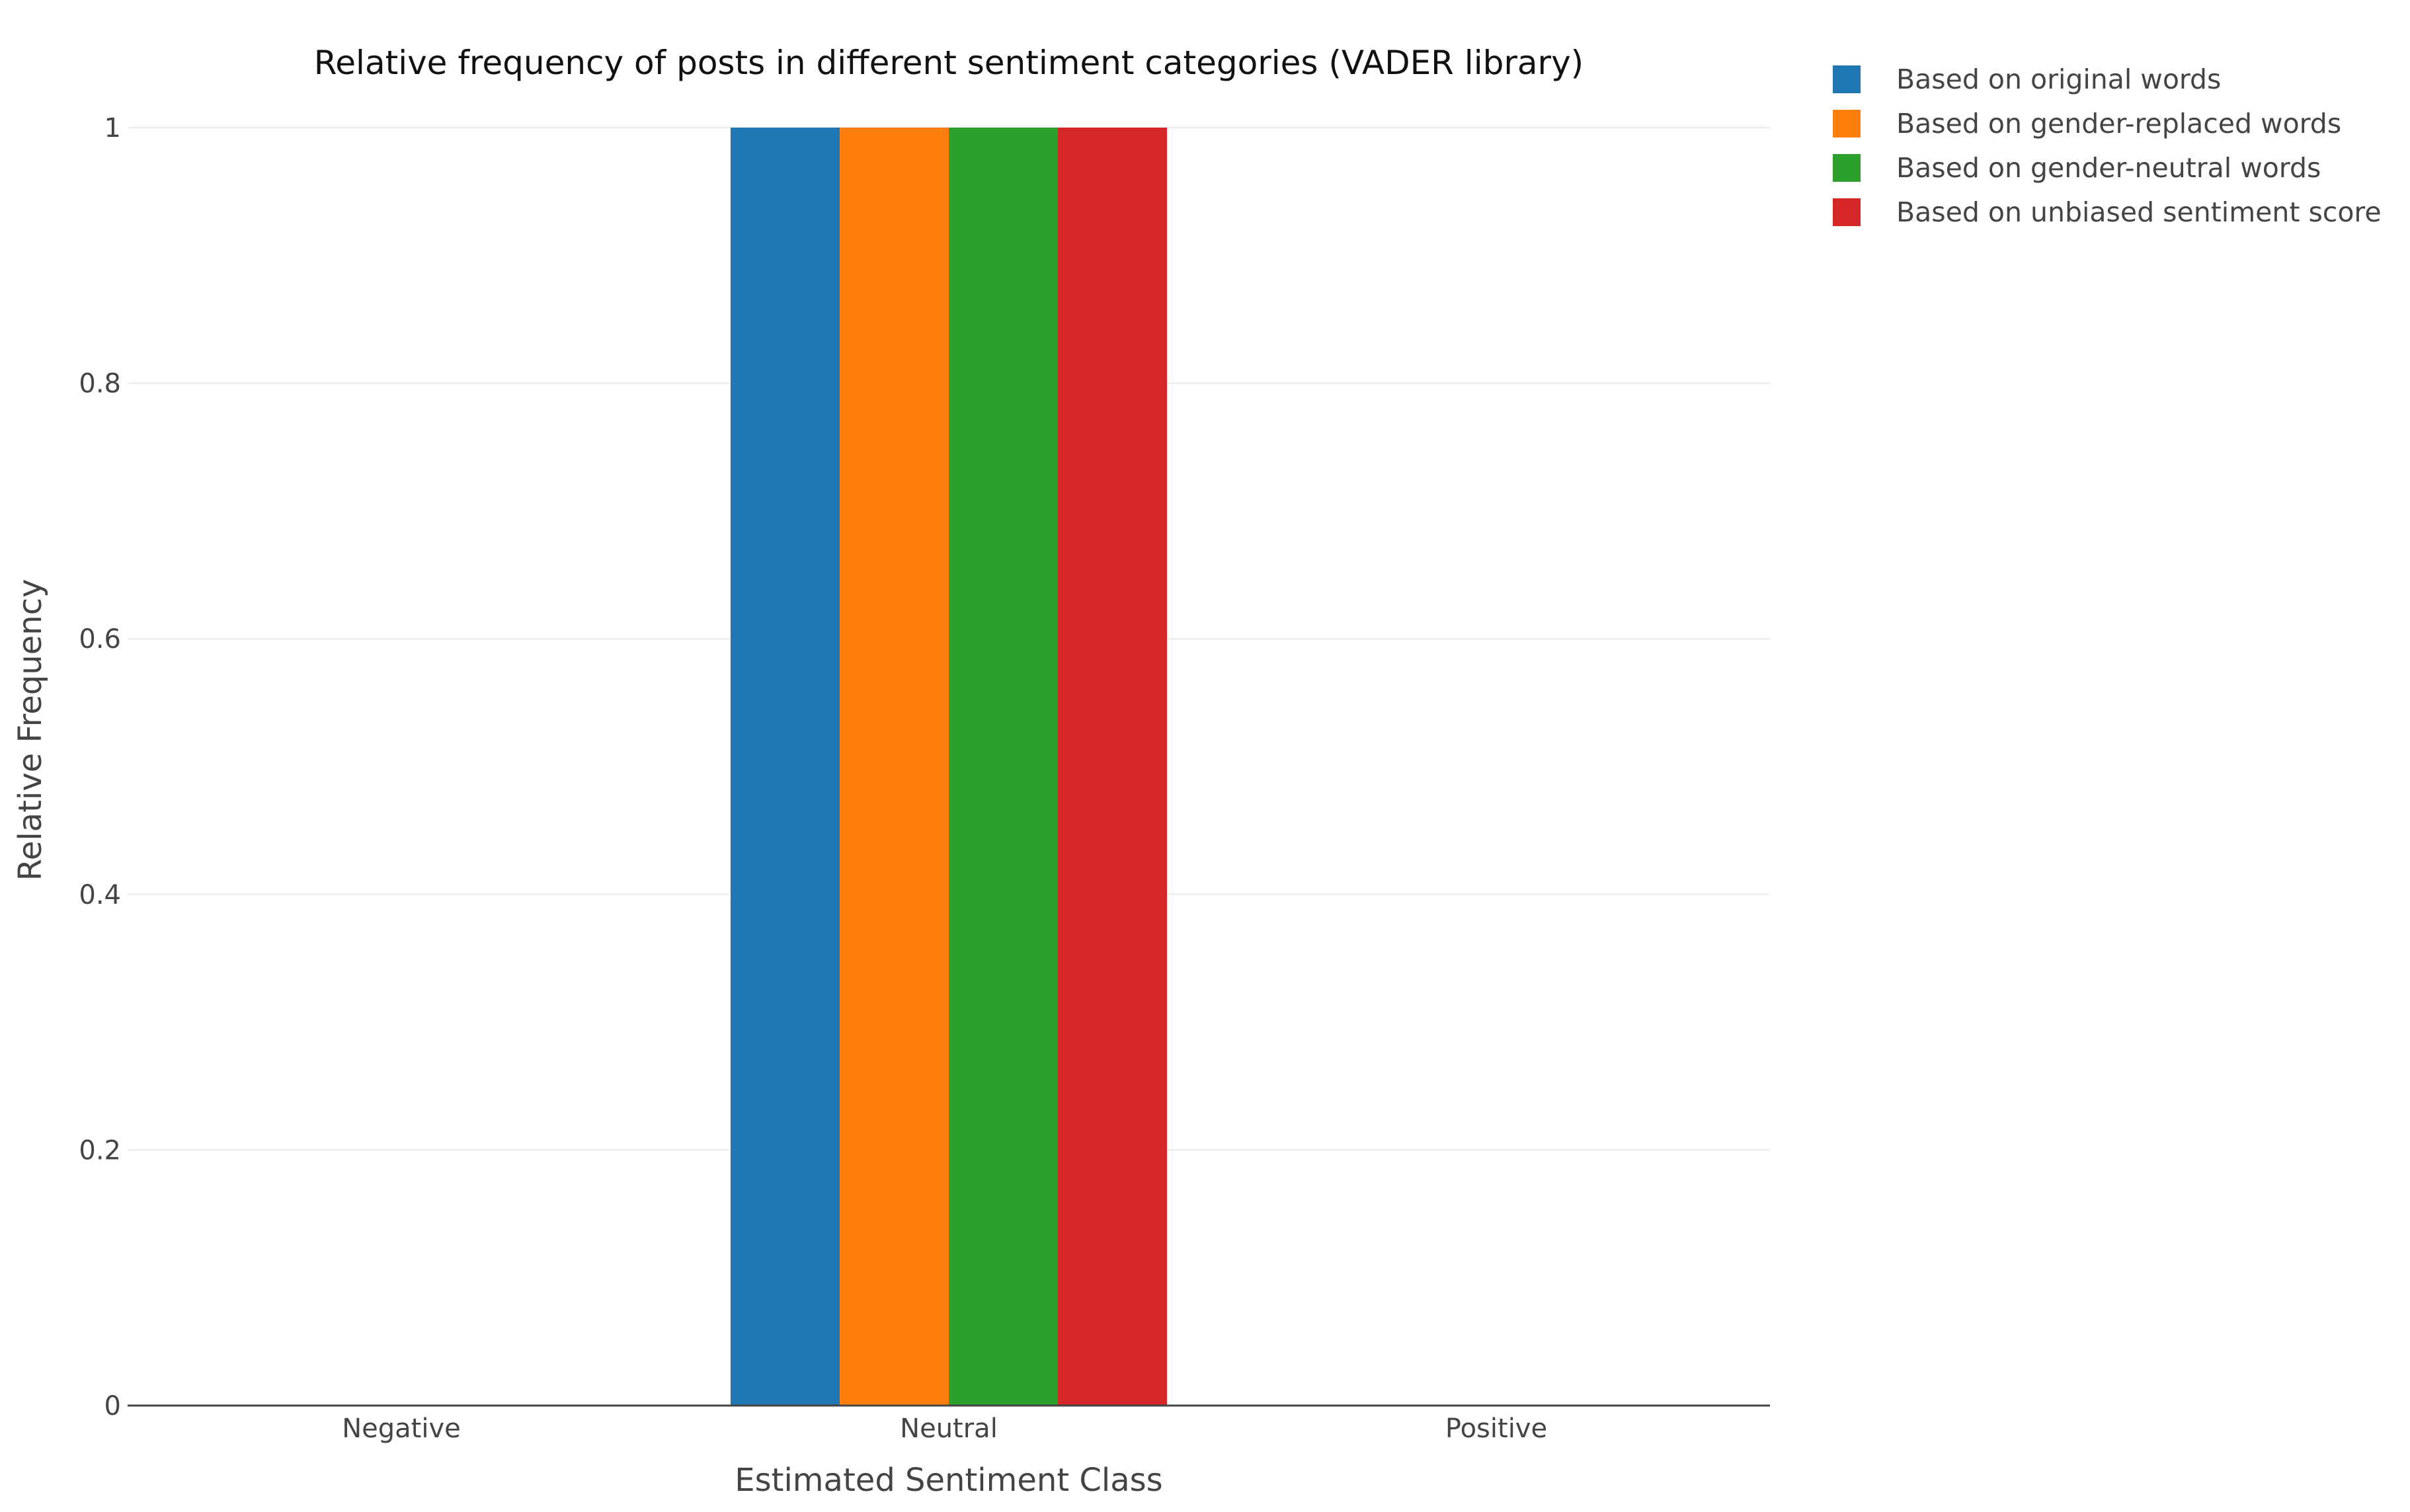 The image size is (2410, 1512). What do you see at coordinates (112, 1406) in the screenshot?
I see `y-tick-label: 0` at bounding box center [112, 1406].